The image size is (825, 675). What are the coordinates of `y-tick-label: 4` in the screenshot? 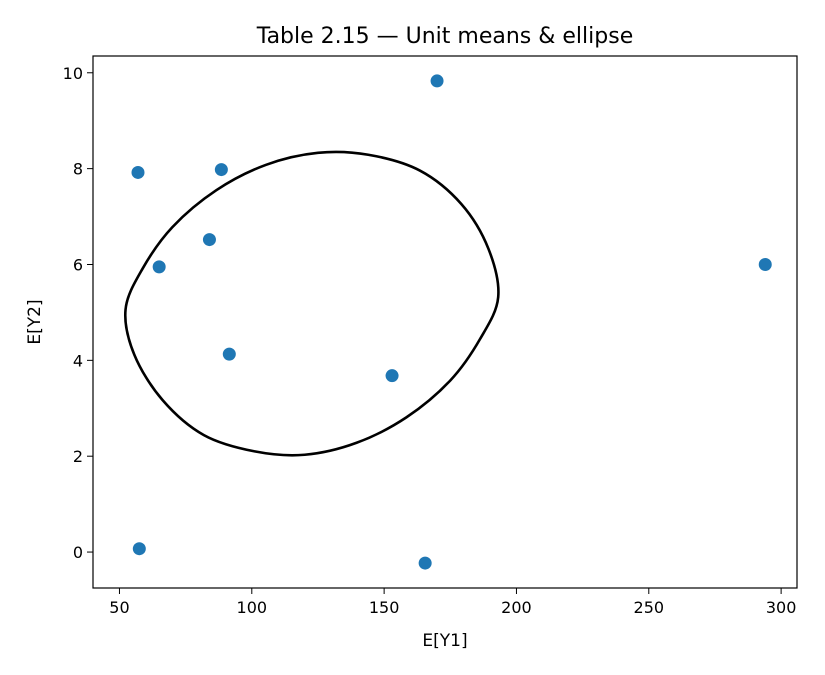 It's located at (78, 360).